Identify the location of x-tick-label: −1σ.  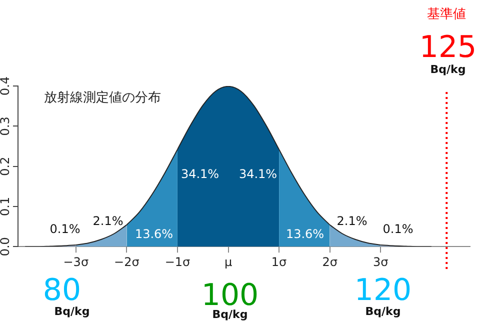
(177, 261).